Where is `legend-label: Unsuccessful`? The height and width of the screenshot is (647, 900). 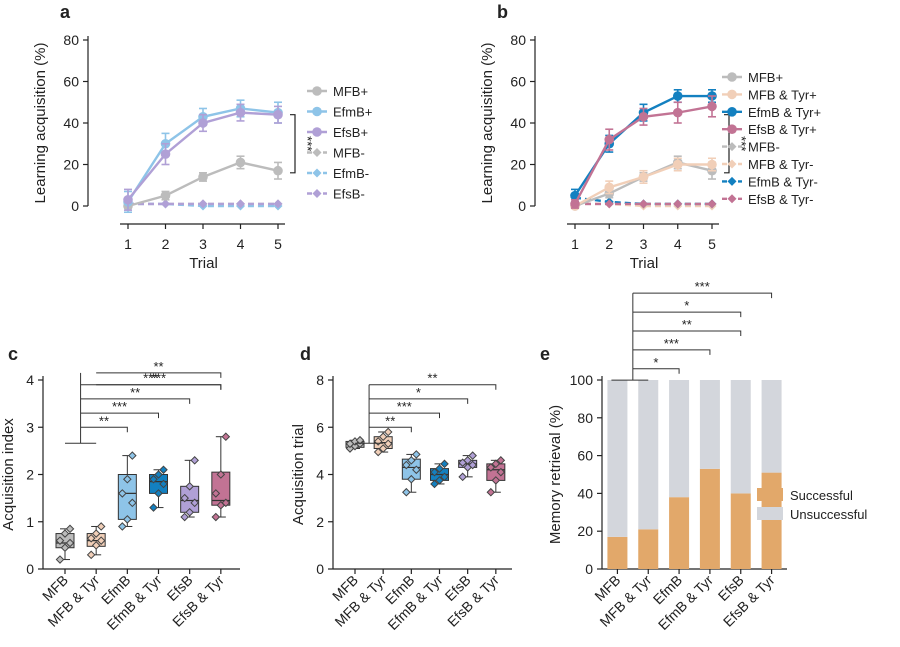
legend-label: Unsuccessful is located at coordinates (828, 514).